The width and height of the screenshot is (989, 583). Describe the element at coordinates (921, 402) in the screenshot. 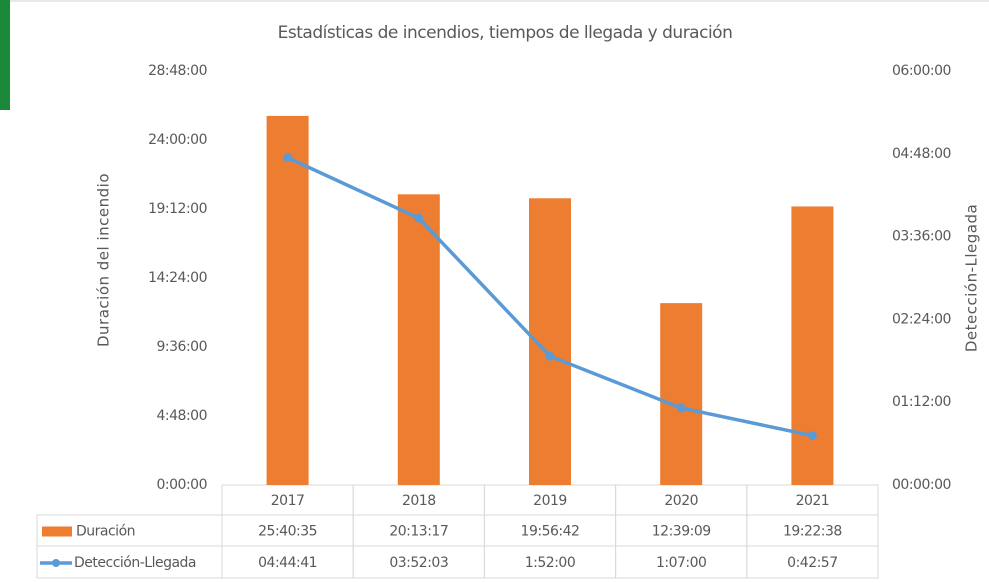

I see `y2-tick-label: 01:12:00` at that location.